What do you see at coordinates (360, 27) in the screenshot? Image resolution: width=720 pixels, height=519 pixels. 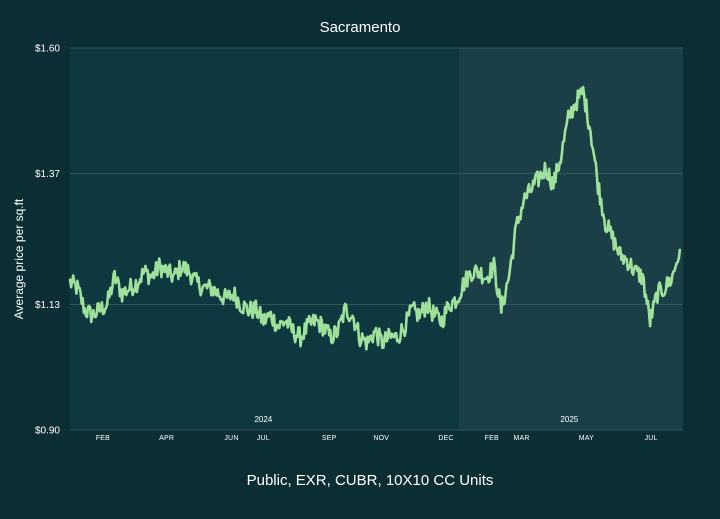 I see `chart-title: Sacramento` at bounding box center [360, 27].